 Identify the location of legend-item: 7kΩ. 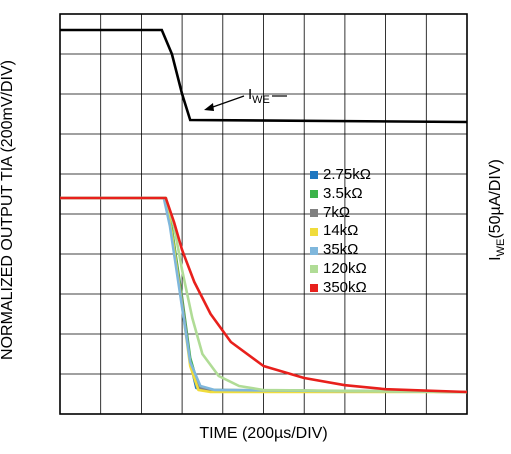
(340, 213).